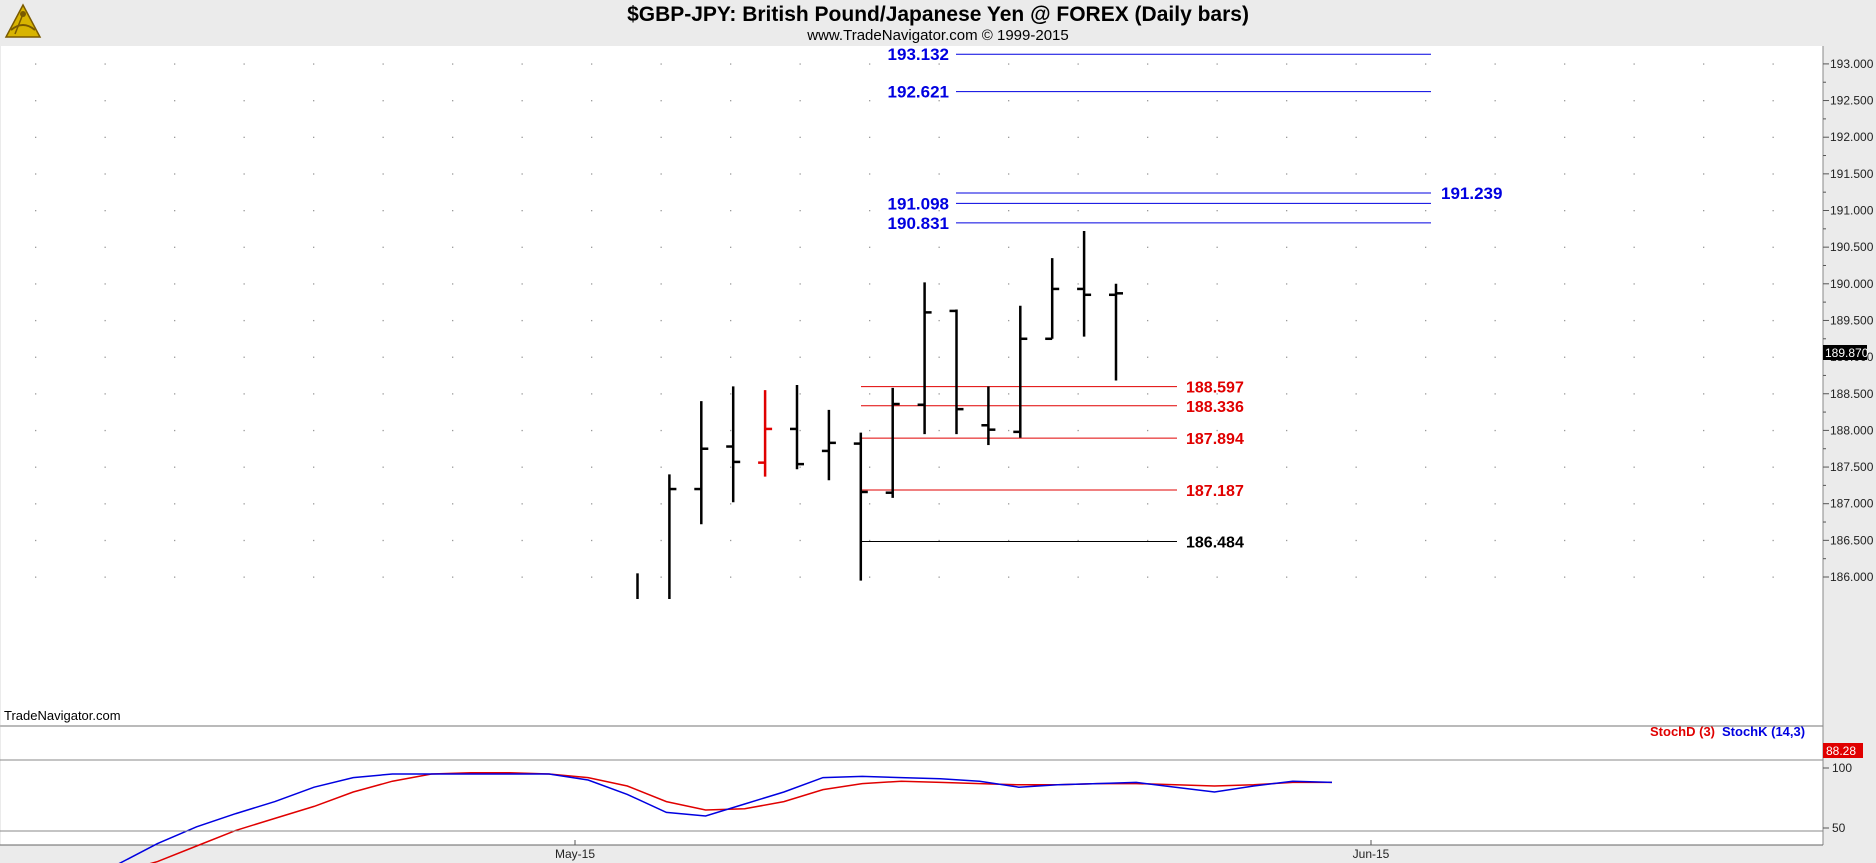 This screenshot has width=1876, height=863. What do you see at coordinates (1852, 64) in the screenshot?
I see `price-tick-label: 193.000` at bounding box center [1852, 64].